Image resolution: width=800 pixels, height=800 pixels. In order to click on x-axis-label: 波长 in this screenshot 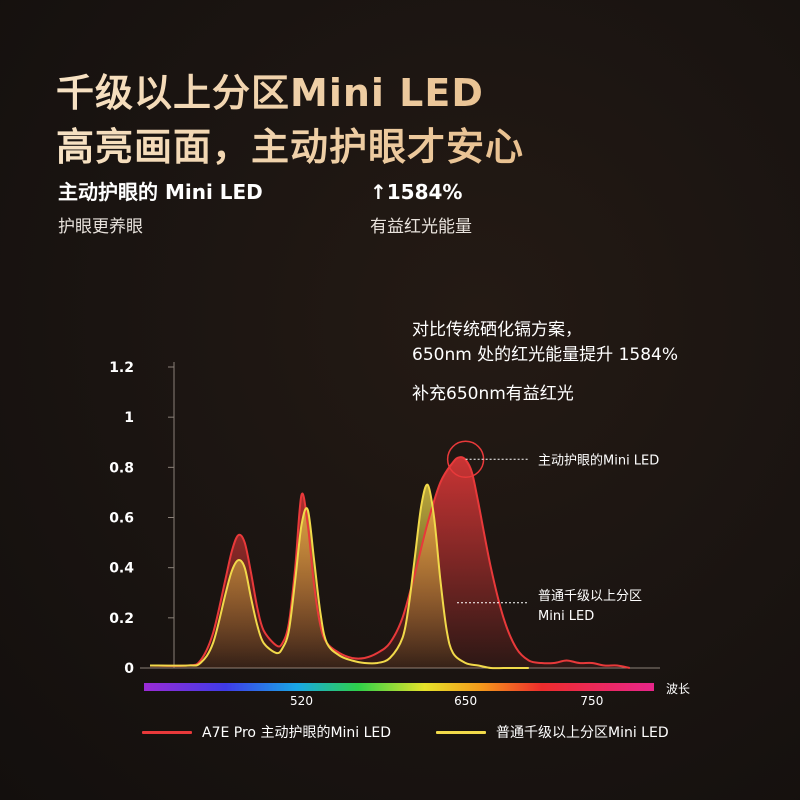, I will do `click(678, 689)`.